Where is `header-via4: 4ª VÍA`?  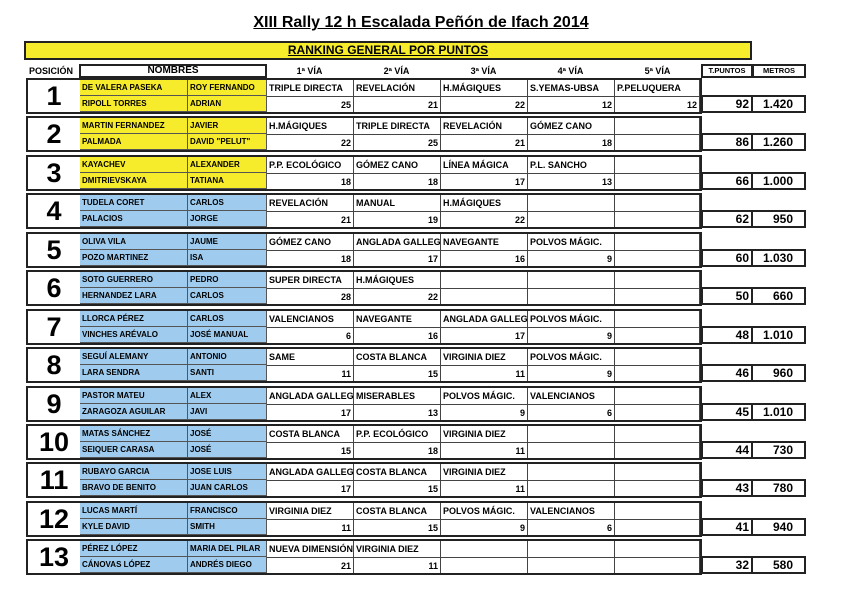 header-via4: 4ª VÍA is located at coordinates (570, 71).